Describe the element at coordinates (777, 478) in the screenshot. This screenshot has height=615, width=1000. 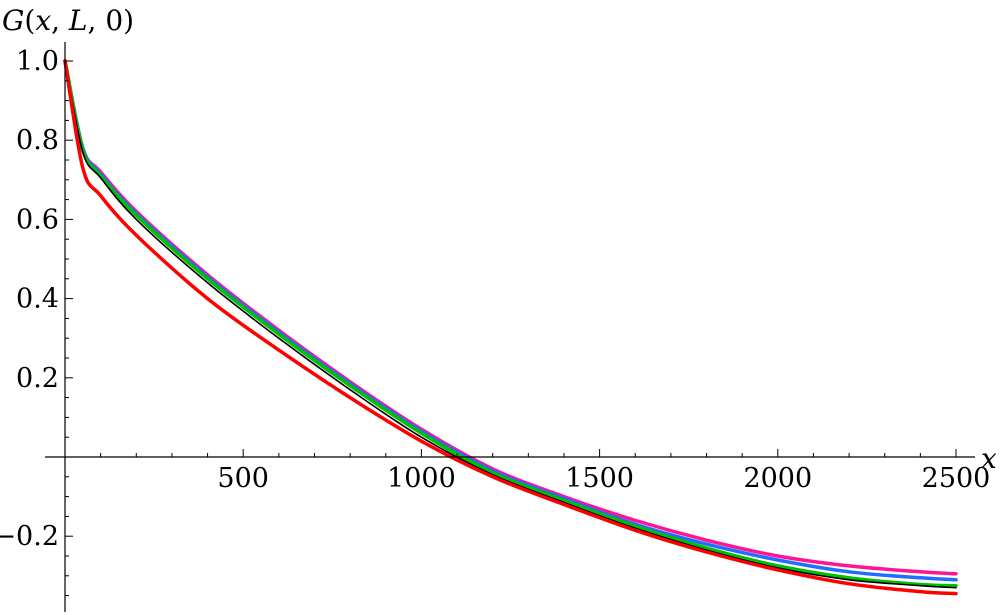
I see `x-tick-label: 2000` at that location.